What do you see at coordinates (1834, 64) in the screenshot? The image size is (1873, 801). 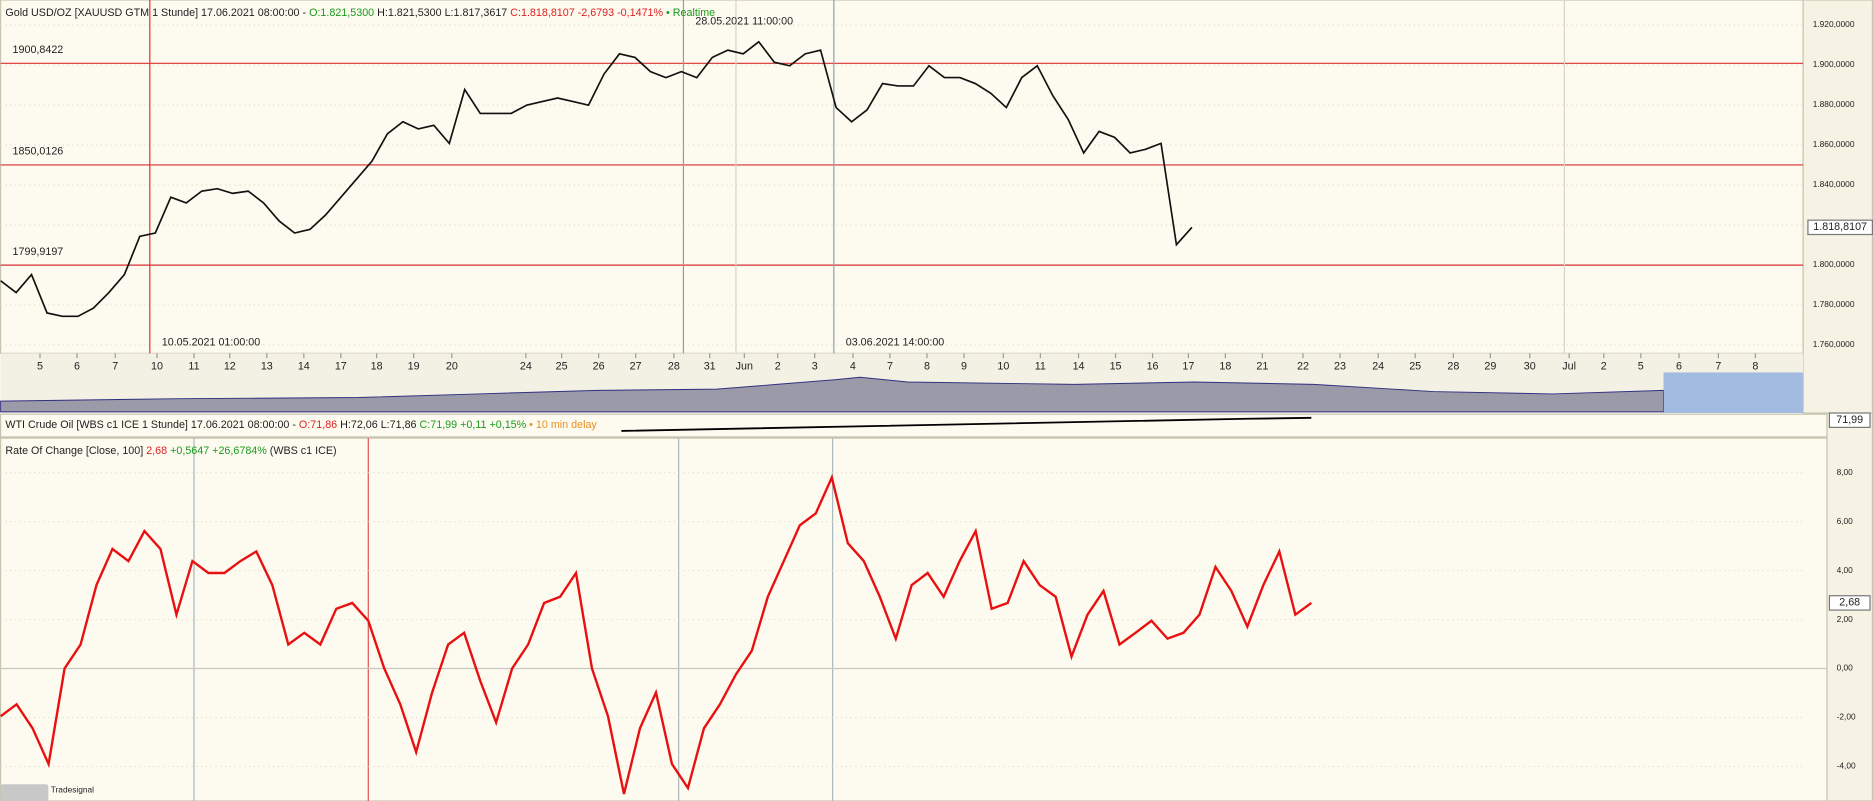 I see `y-tick-label: 1.900,0000` at bounding box center [1834, 64].